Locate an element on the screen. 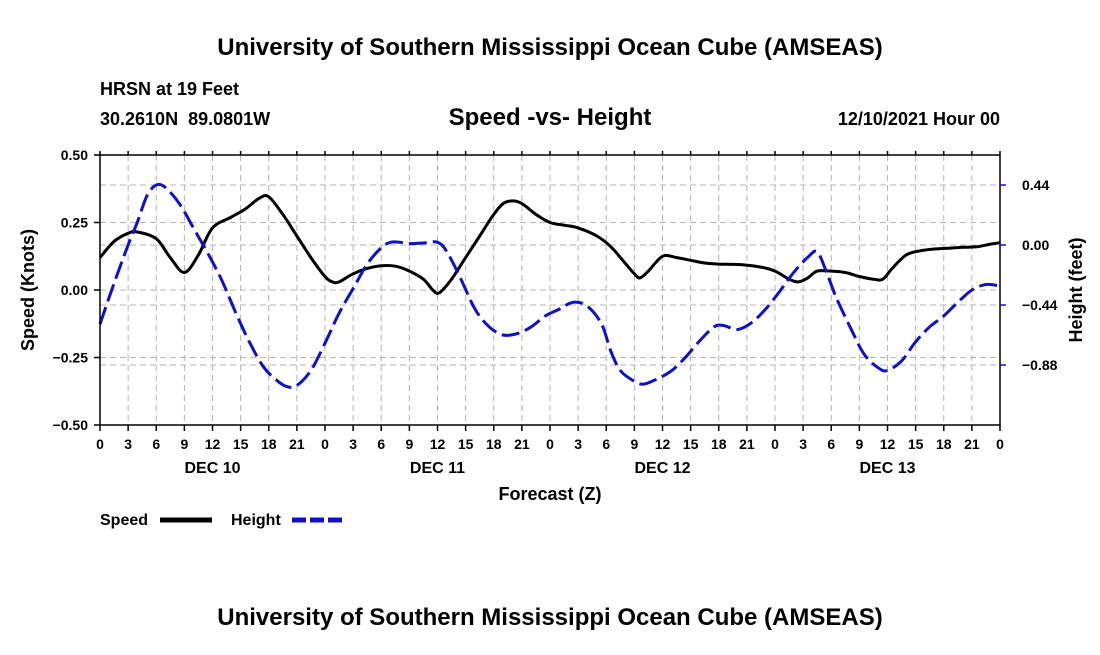  left-axis: −0.50 −0.25 0.00 0.25 0.50 is located at coordinates (76, 290).